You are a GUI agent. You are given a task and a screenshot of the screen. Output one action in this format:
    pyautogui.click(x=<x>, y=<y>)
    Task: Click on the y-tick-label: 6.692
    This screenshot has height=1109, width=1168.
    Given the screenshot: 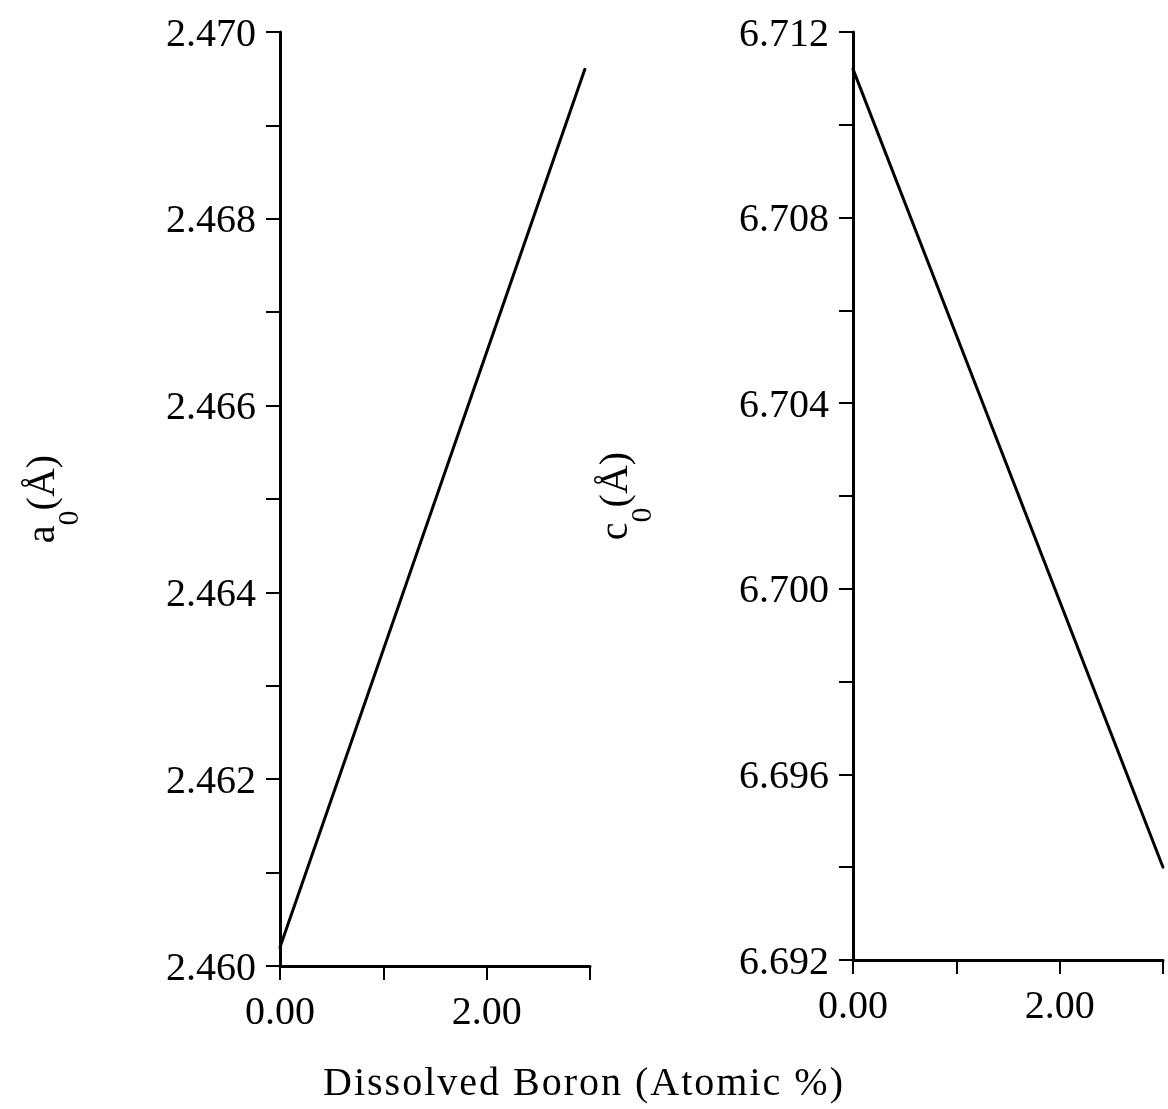 What is the action you would take?
    pyautogui.click(x=784, y=960)
    